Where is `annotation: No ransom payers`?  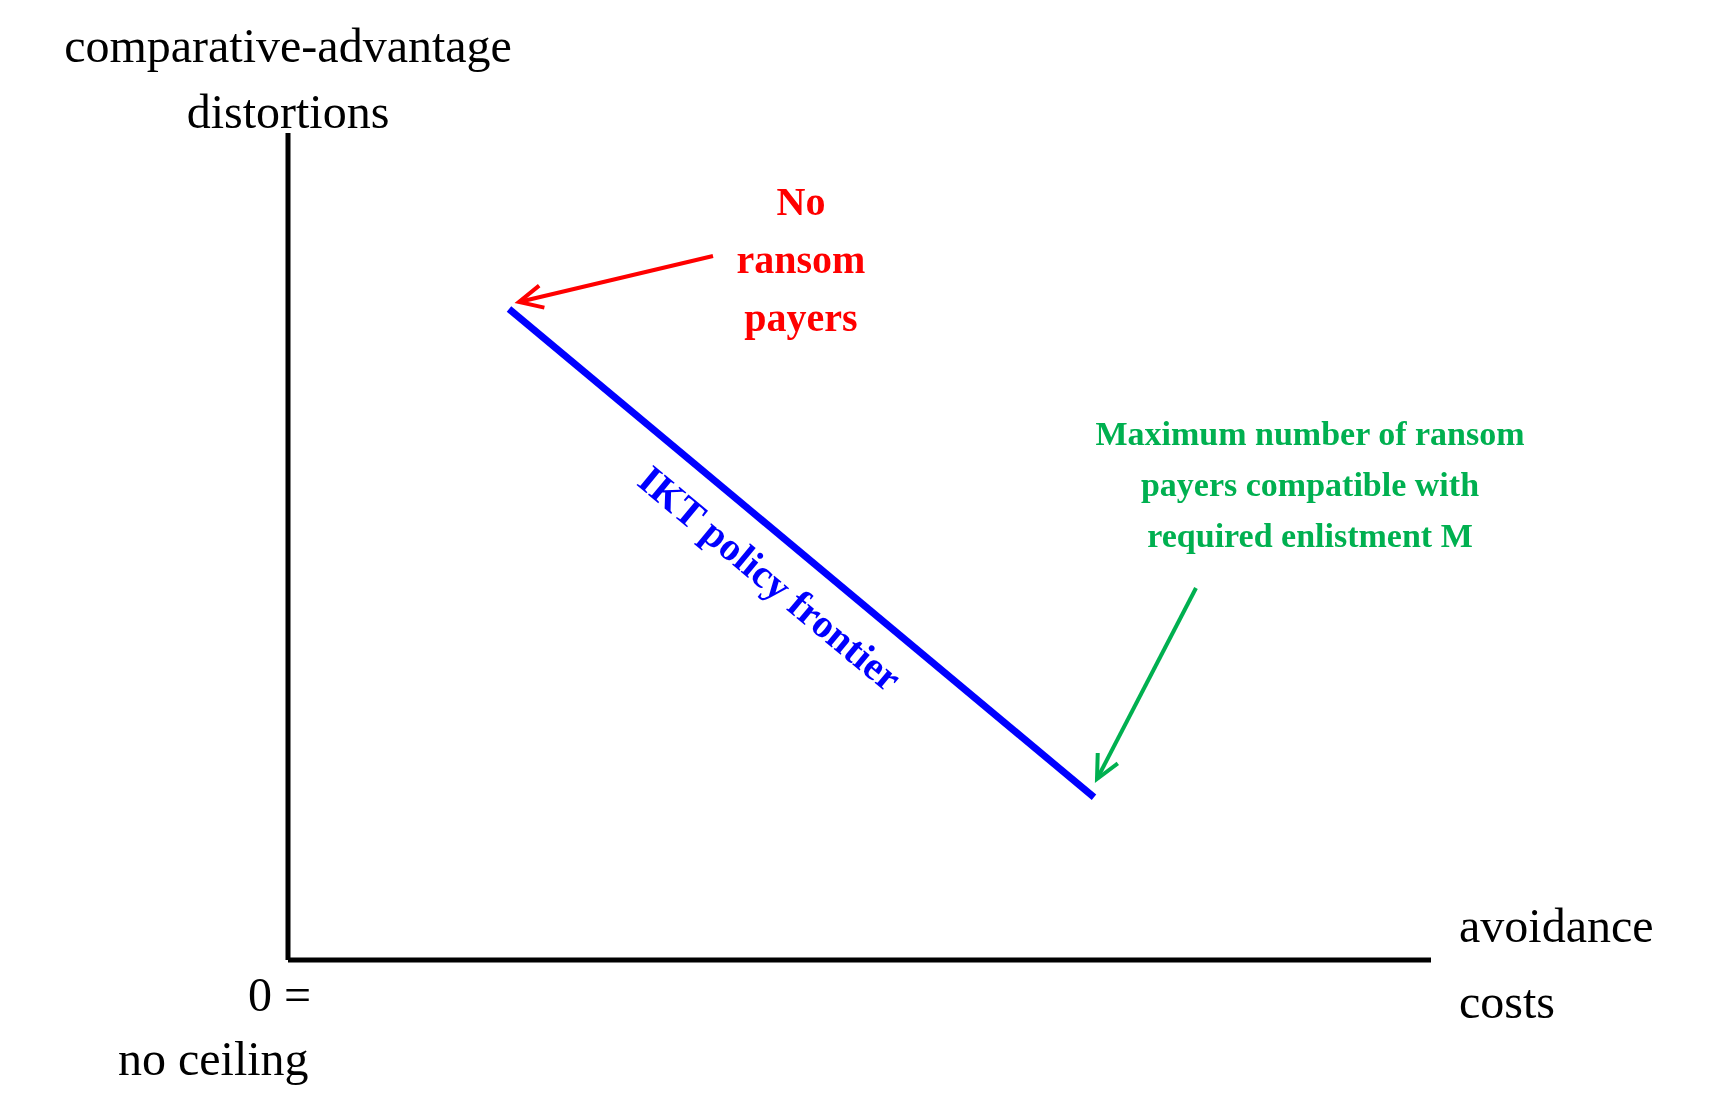
annotation: No ransom payers is located at coordinates (801, 260).